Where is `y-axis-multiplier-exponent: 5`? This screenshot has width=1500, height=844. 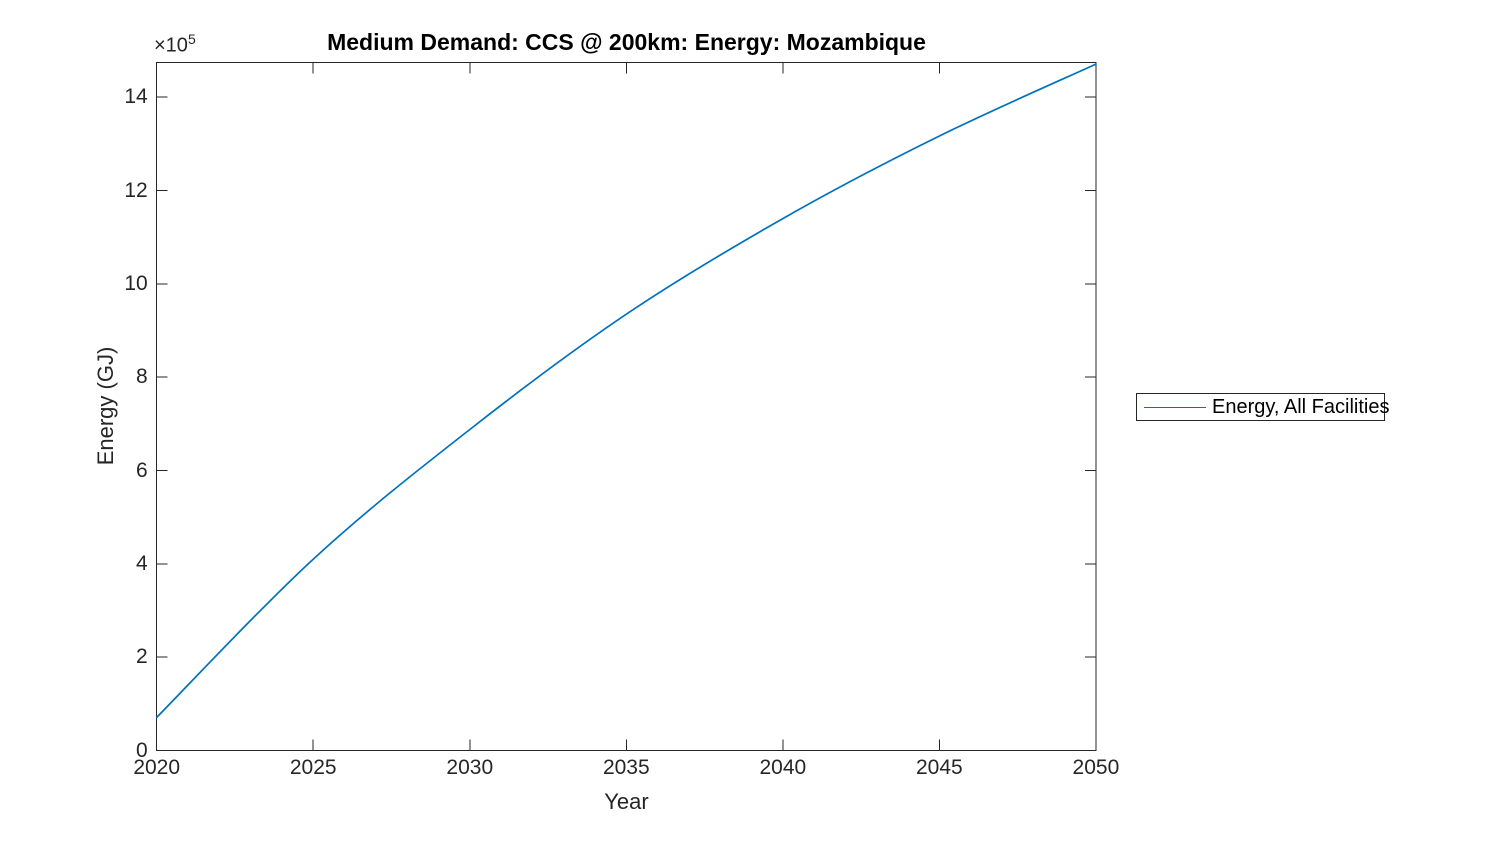 y-axis-multiplier-exponent: 5 is located at coordinates (191, 39).